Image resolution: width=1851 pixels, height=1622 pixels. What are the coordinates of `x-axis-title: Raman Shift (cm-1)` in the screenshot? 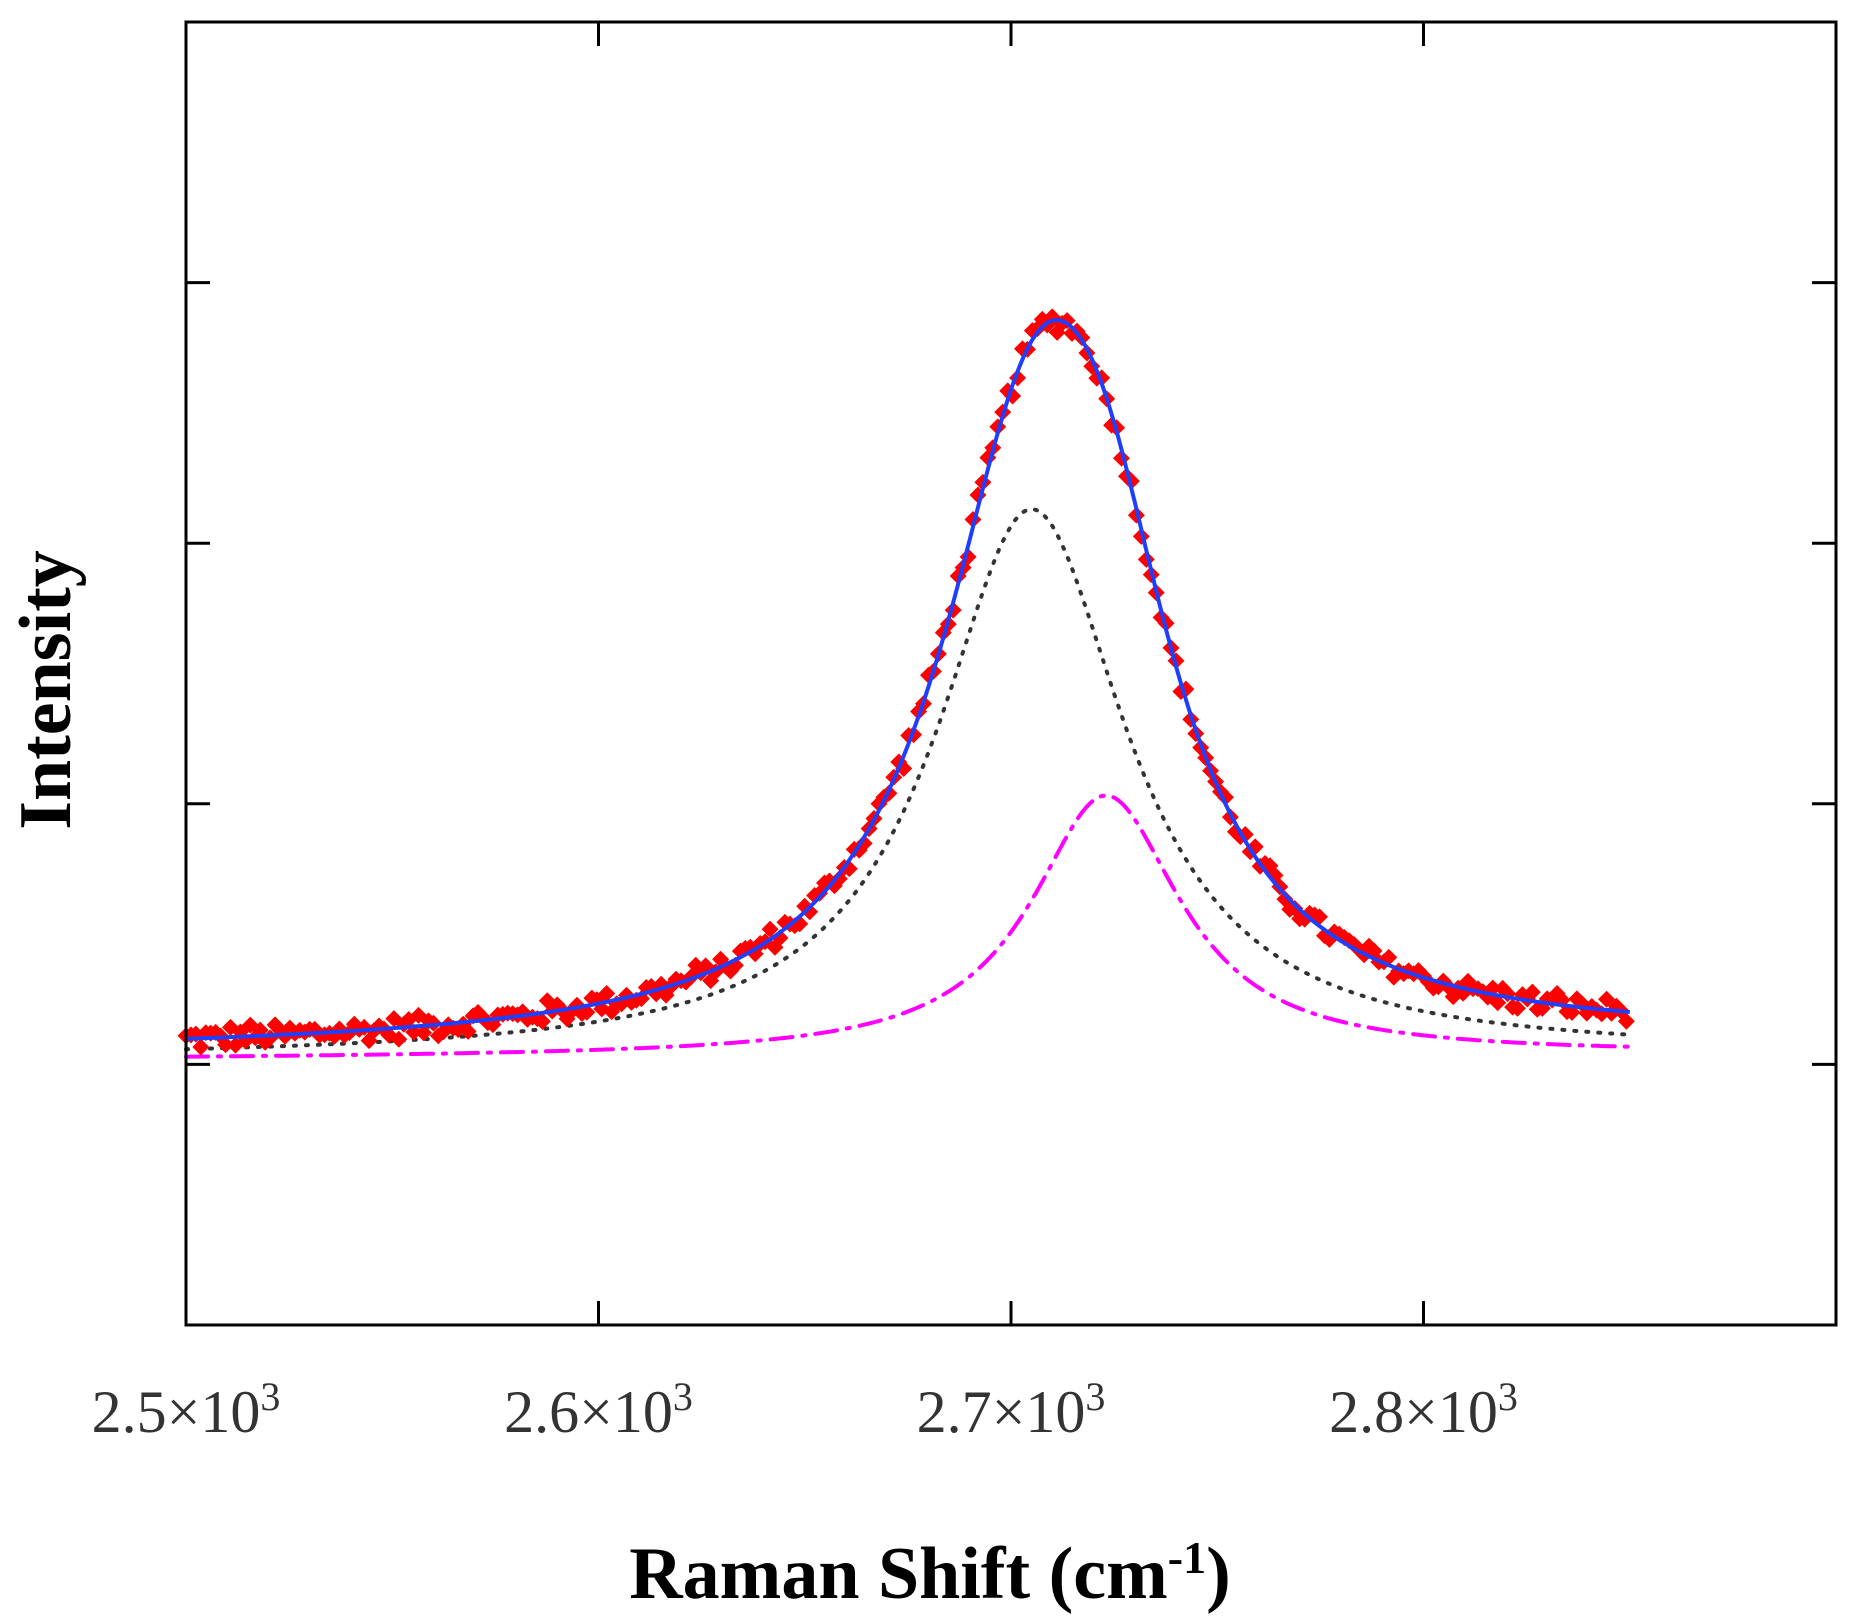 It's located at (930, 1574).